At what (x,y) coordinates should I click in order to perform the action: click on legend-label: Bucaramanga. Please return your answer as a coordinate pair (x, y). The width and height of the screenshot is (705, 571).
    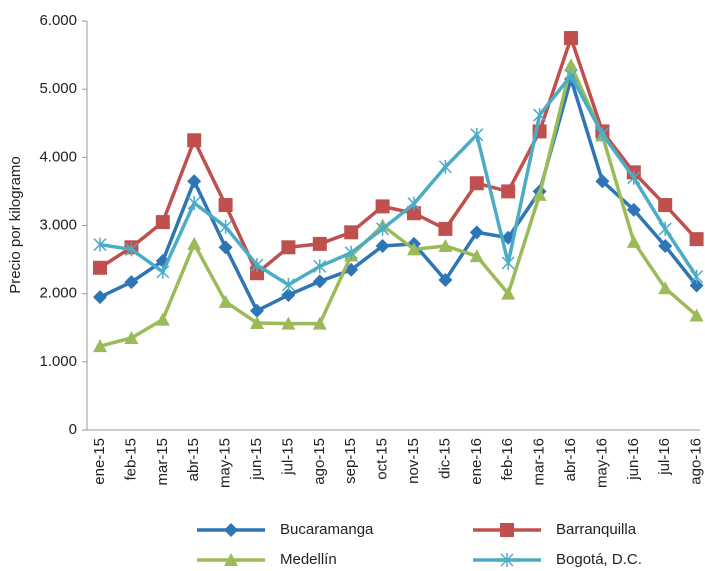
    Looking at the image, I should click on (327, 529).